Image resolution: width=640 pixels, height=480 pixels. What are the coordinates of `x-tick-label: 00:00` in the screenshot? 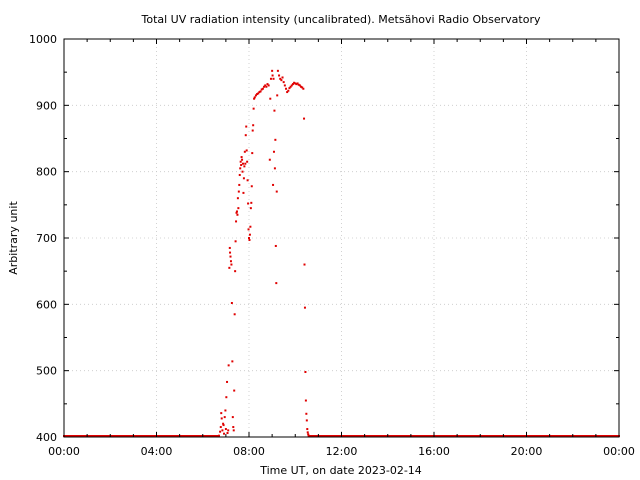 It's located at (64, 451).